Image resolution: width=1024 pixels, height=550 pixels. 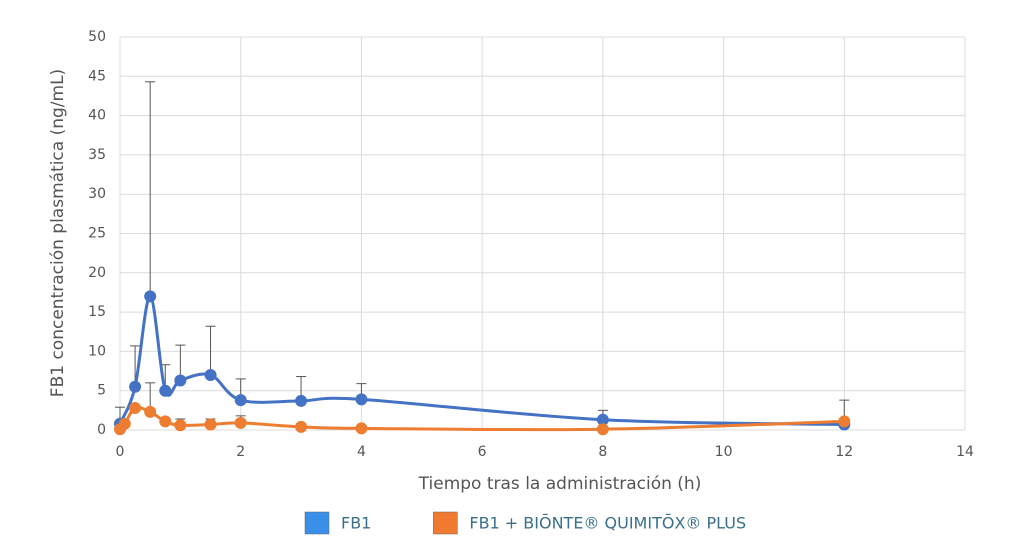 I want to click on y-tick-label: 50, so click(x=97, y=37).